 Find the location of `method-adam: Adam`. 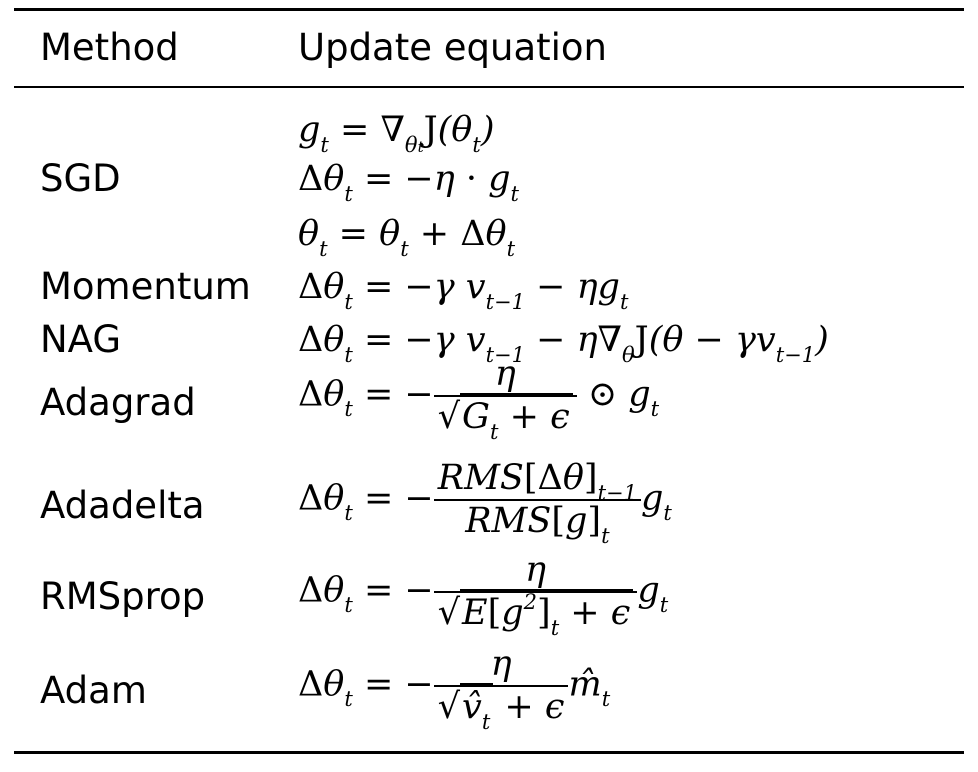

method-adam: Adam is located at coordinates (93, 690).